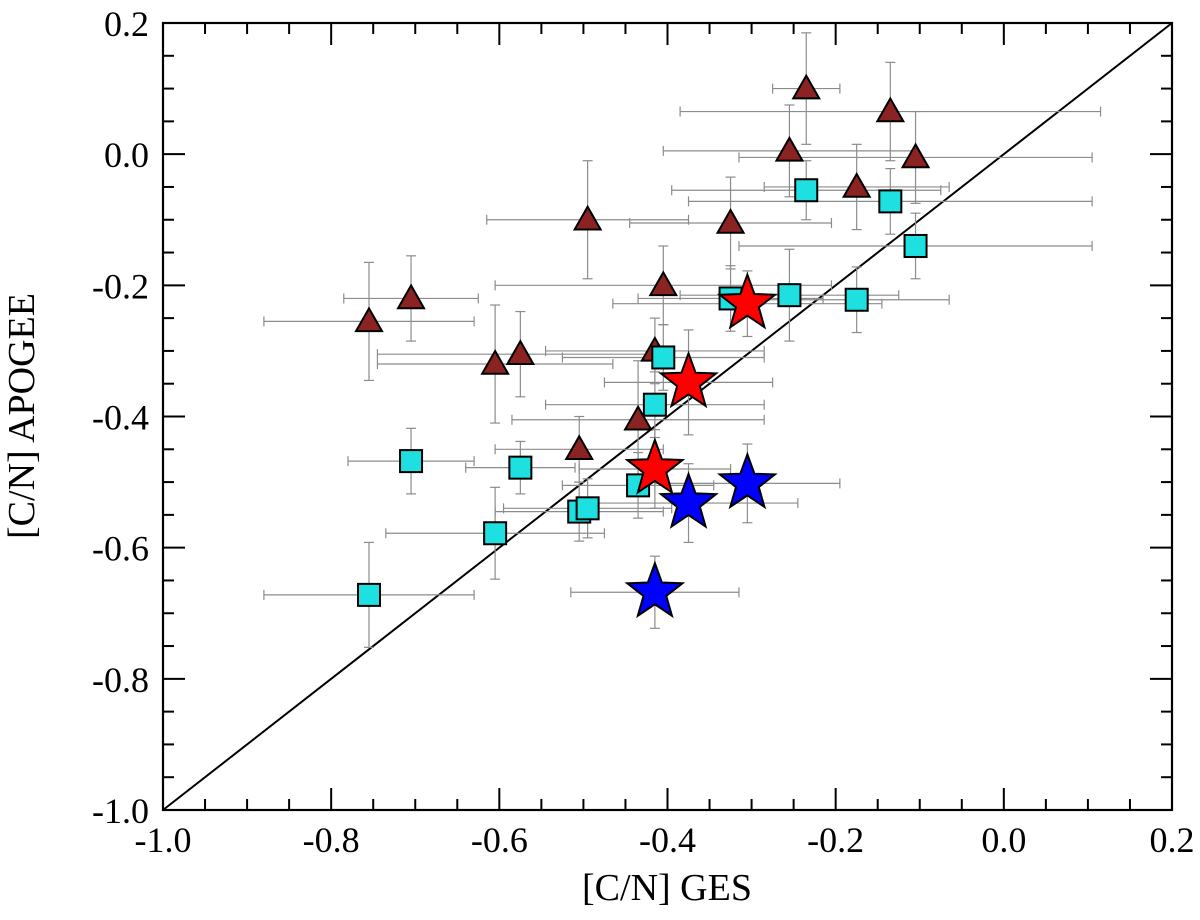  What do you see at coordinates (331, 840) in the screenshot?
I see `x-tick-label: -0.8` at bounding box center [331, 840].